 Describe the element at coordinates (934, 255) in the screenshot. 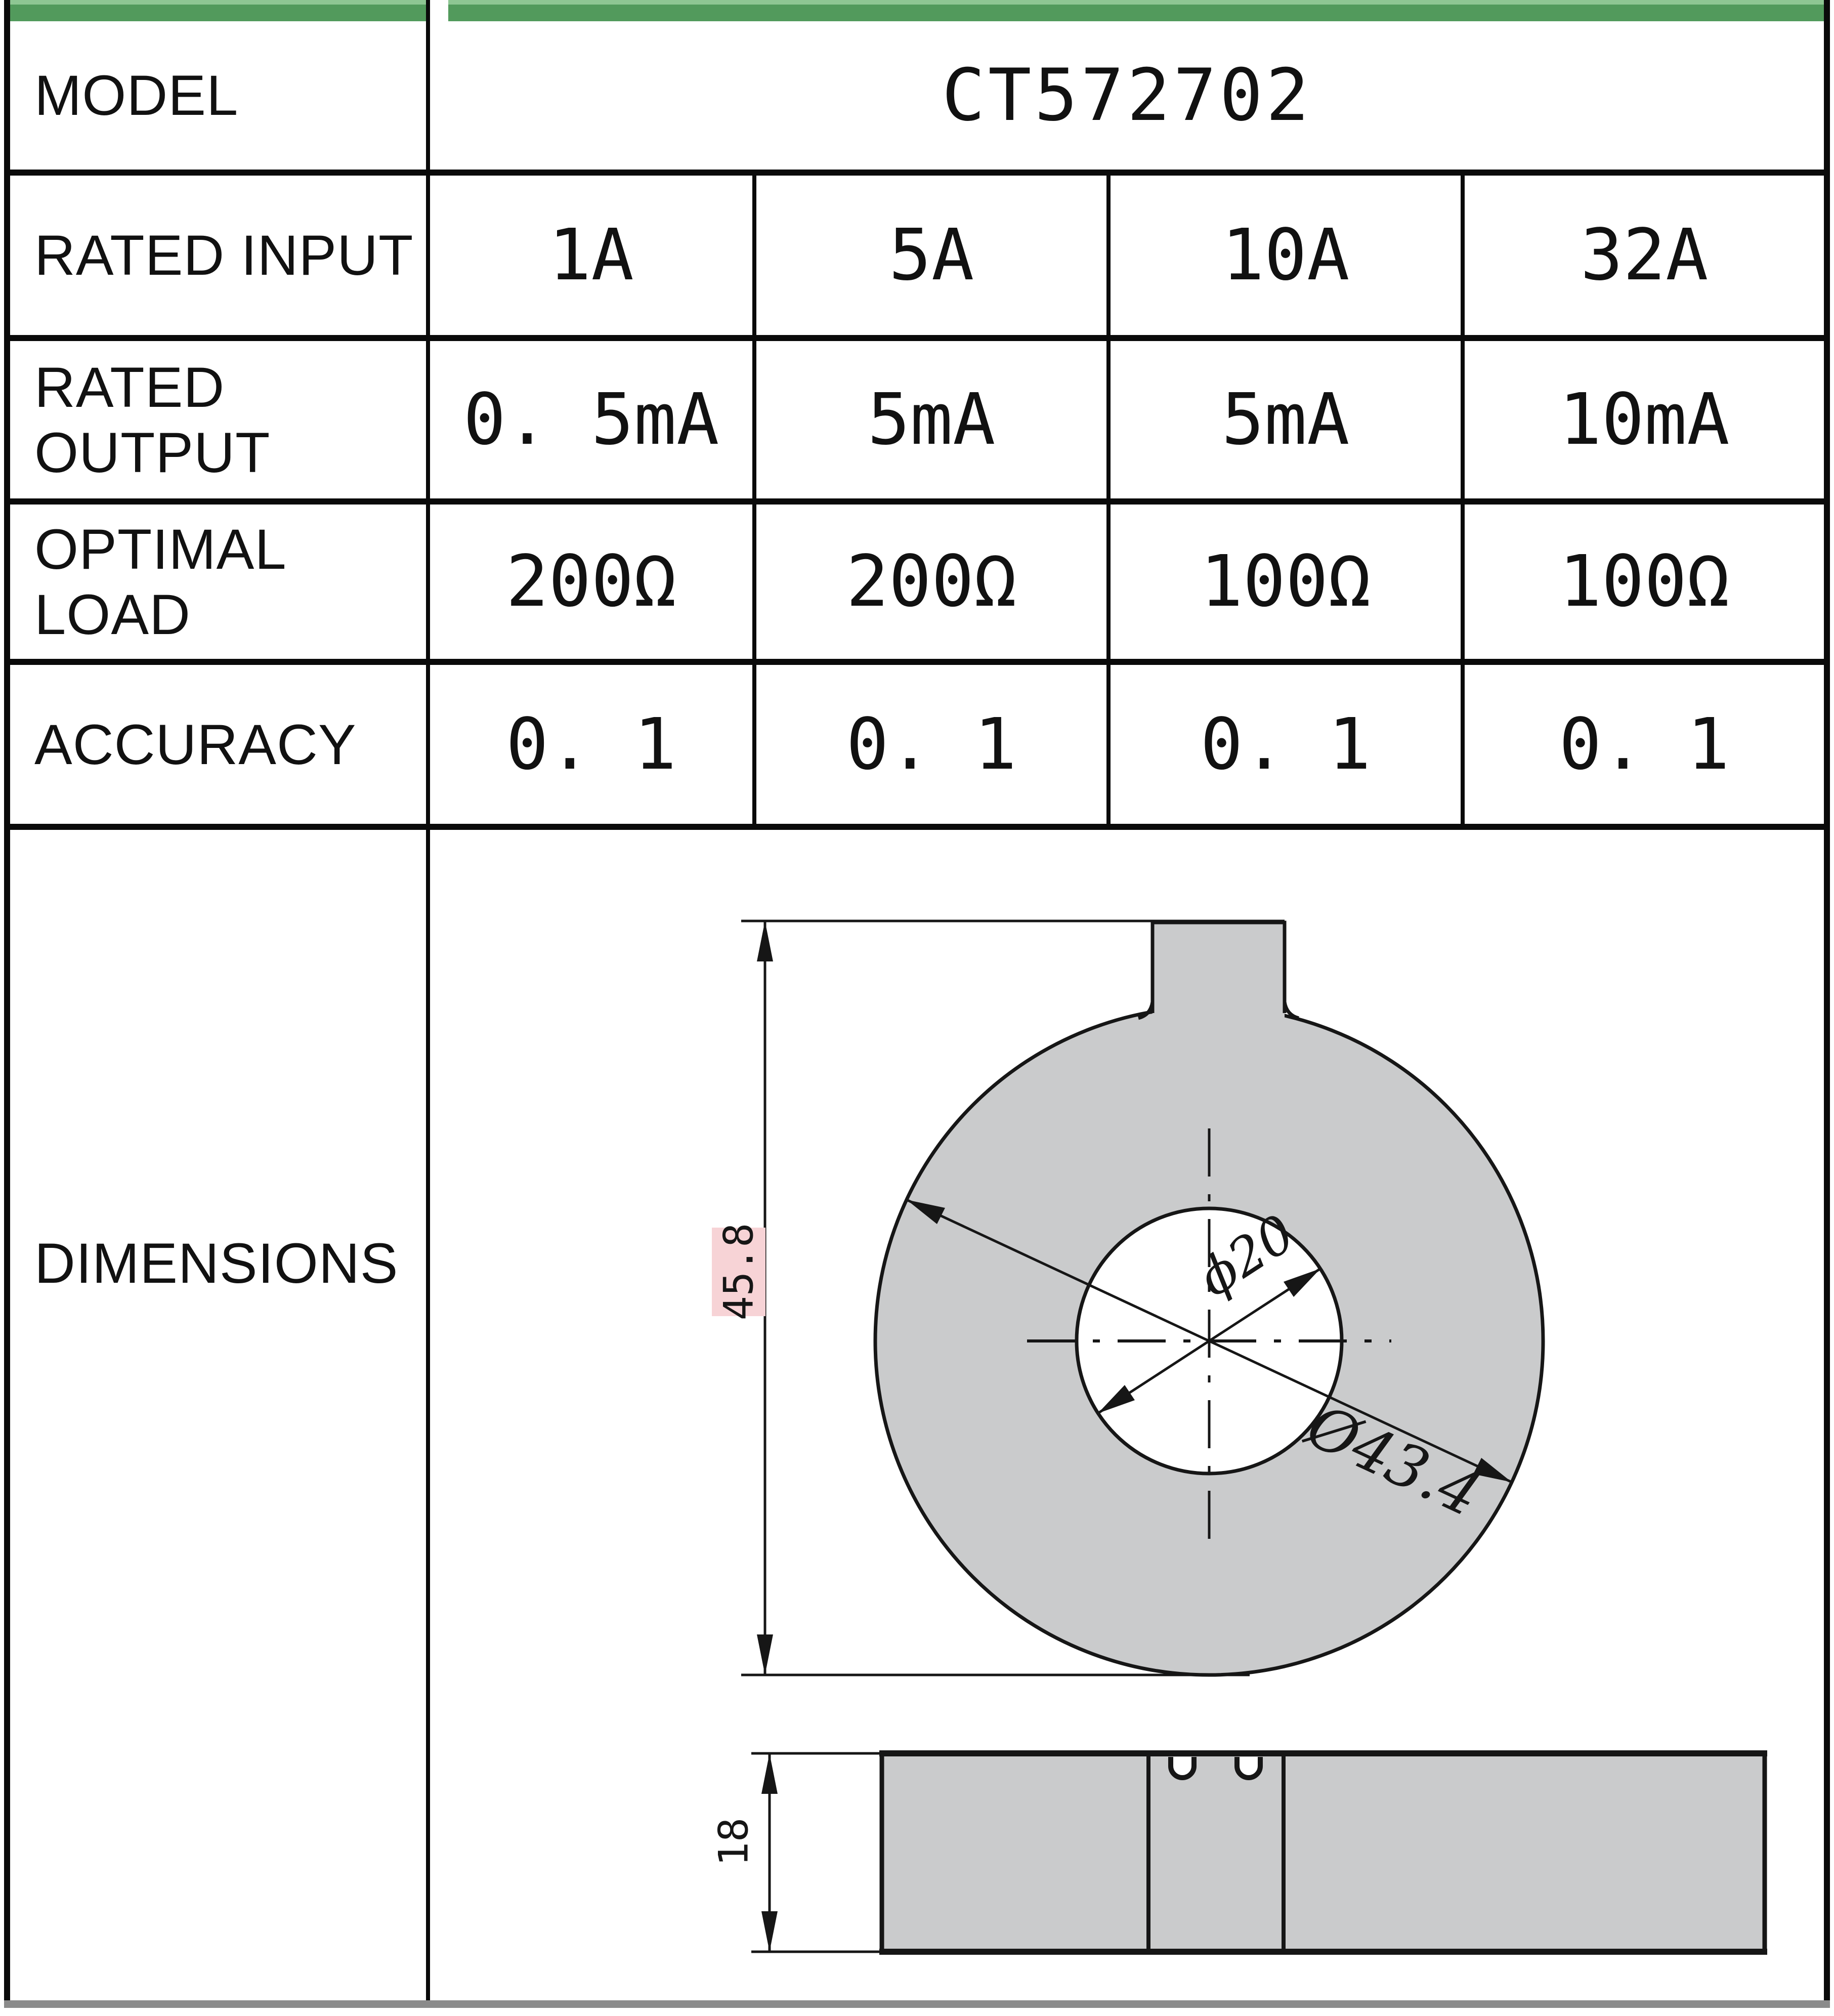

I see `rated-input-value-2: 5A` at that location.